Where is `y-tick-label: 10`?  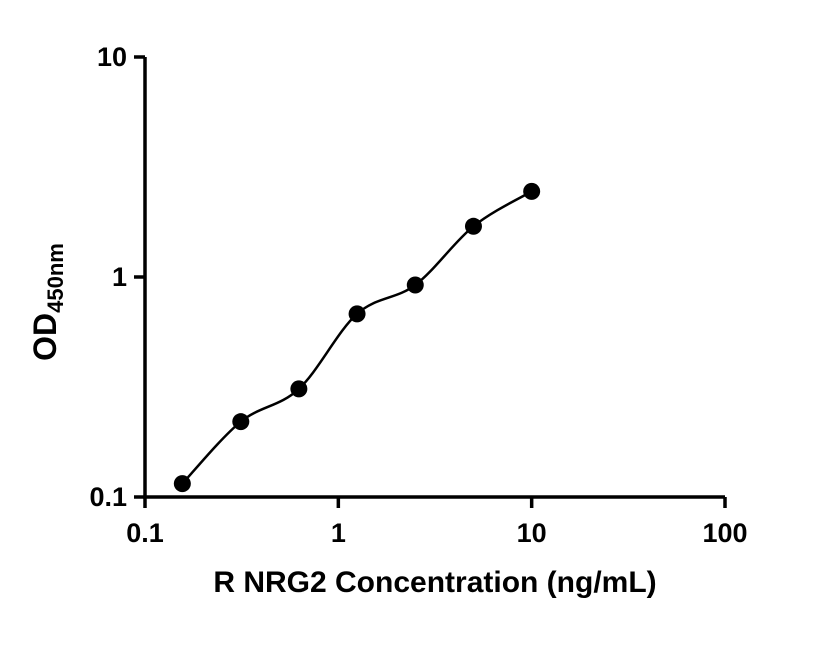
y-tick-label: 10 is located at coordinates (112, 57).